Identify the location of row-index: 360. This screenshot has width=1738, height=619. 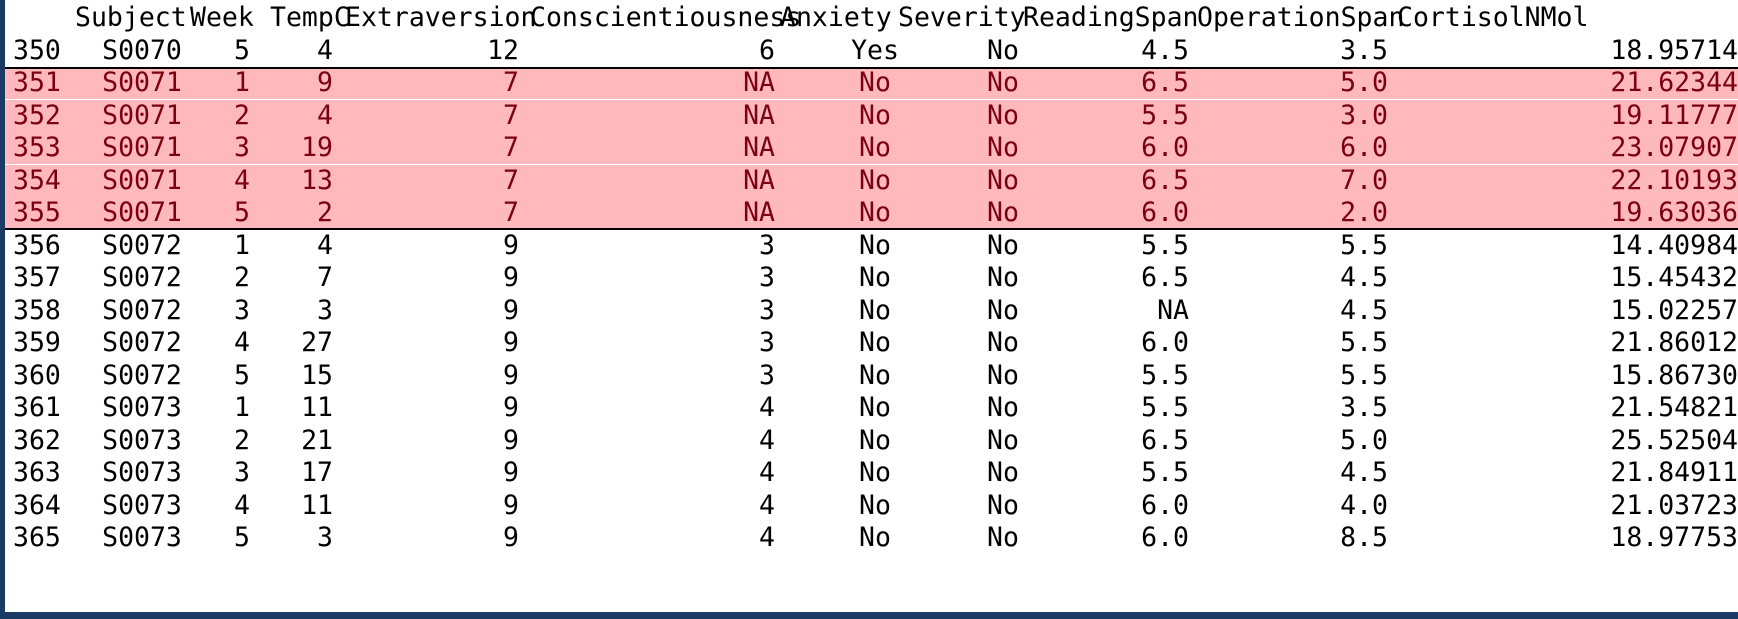
(37, 375).